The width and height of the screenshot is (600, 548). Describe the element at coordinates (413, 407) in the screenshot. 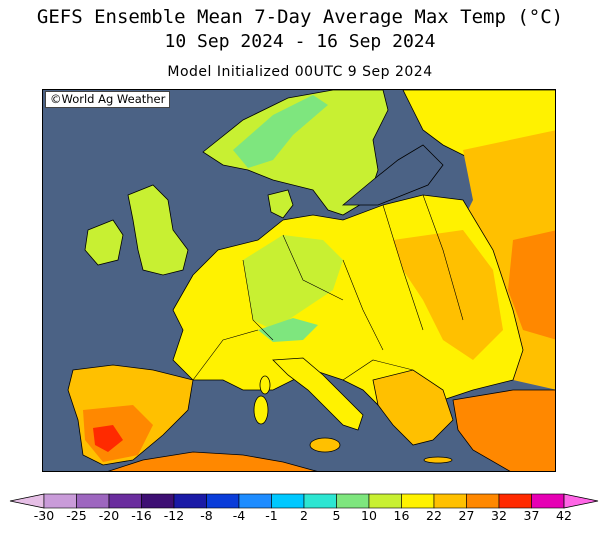

I see `balkans-land` at that location.